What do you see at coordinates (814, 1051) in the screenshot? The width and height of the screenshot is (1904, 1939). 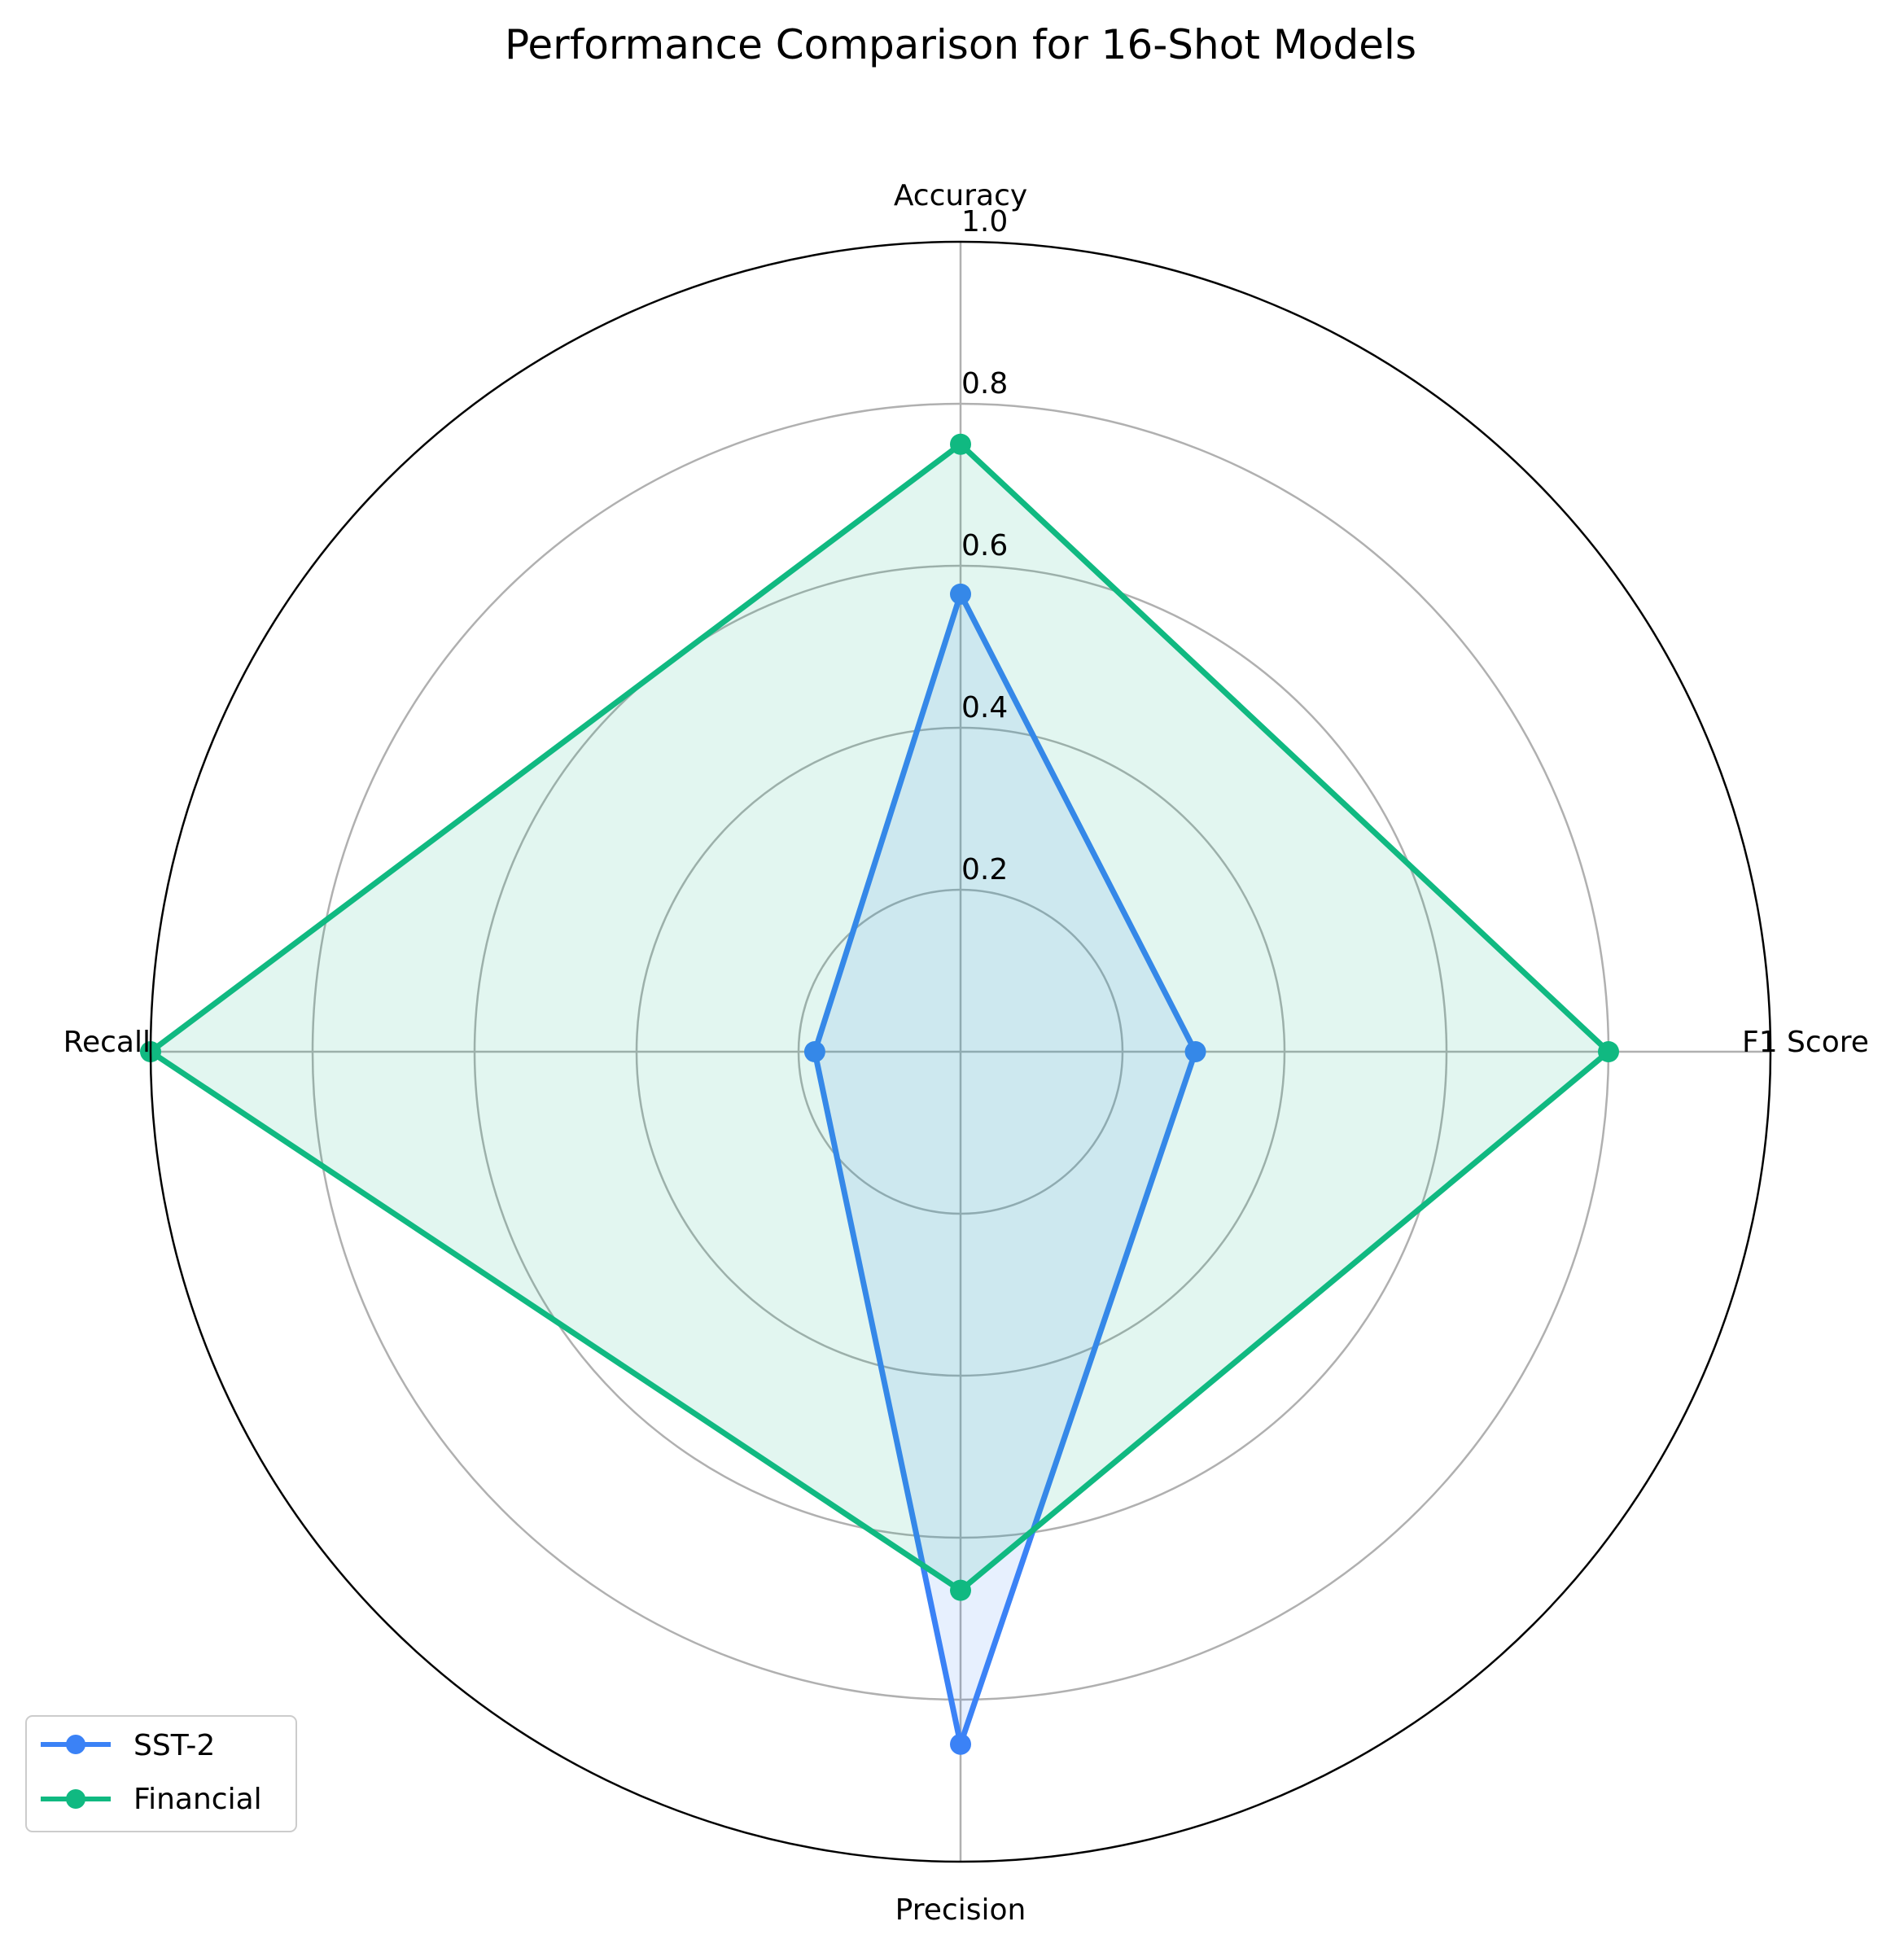 I see `data-point-sst-2-recall` at bounding box center [814, 1051].